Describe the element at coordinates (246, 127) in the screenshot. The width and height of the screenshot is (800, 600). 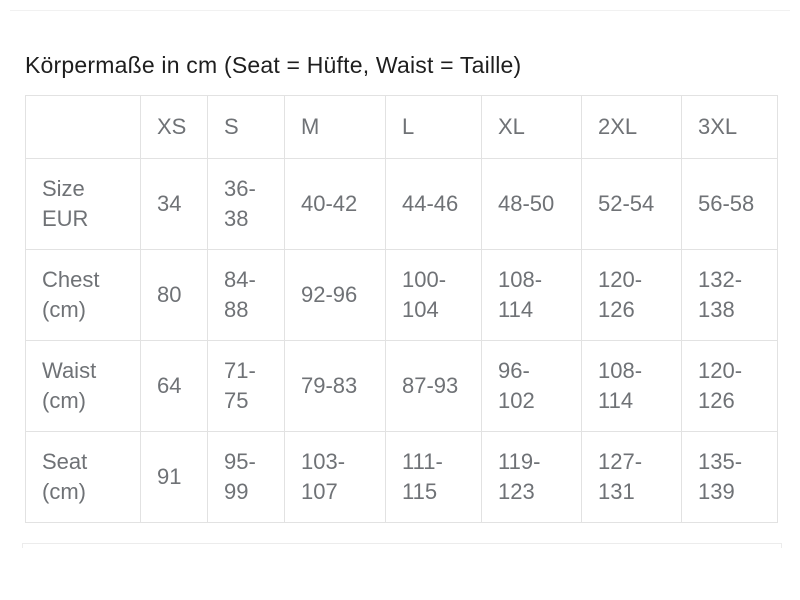
I see `column-header-s: S` at that location.